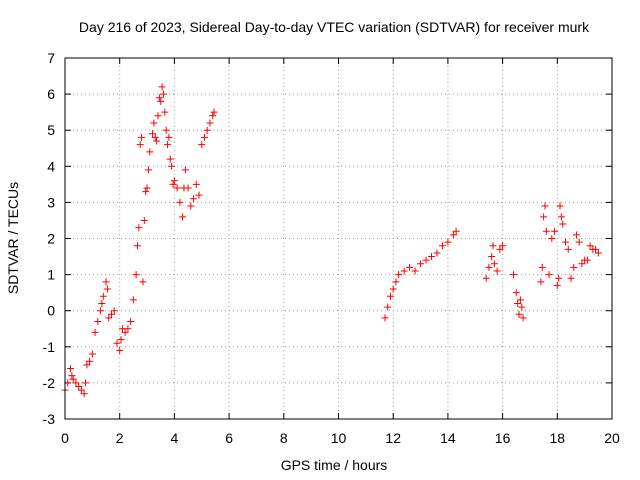  What do you see at coordinates (65, 438) in the screenshot?
I see `x-tick-label: 0` at bounding box center [65, 438].